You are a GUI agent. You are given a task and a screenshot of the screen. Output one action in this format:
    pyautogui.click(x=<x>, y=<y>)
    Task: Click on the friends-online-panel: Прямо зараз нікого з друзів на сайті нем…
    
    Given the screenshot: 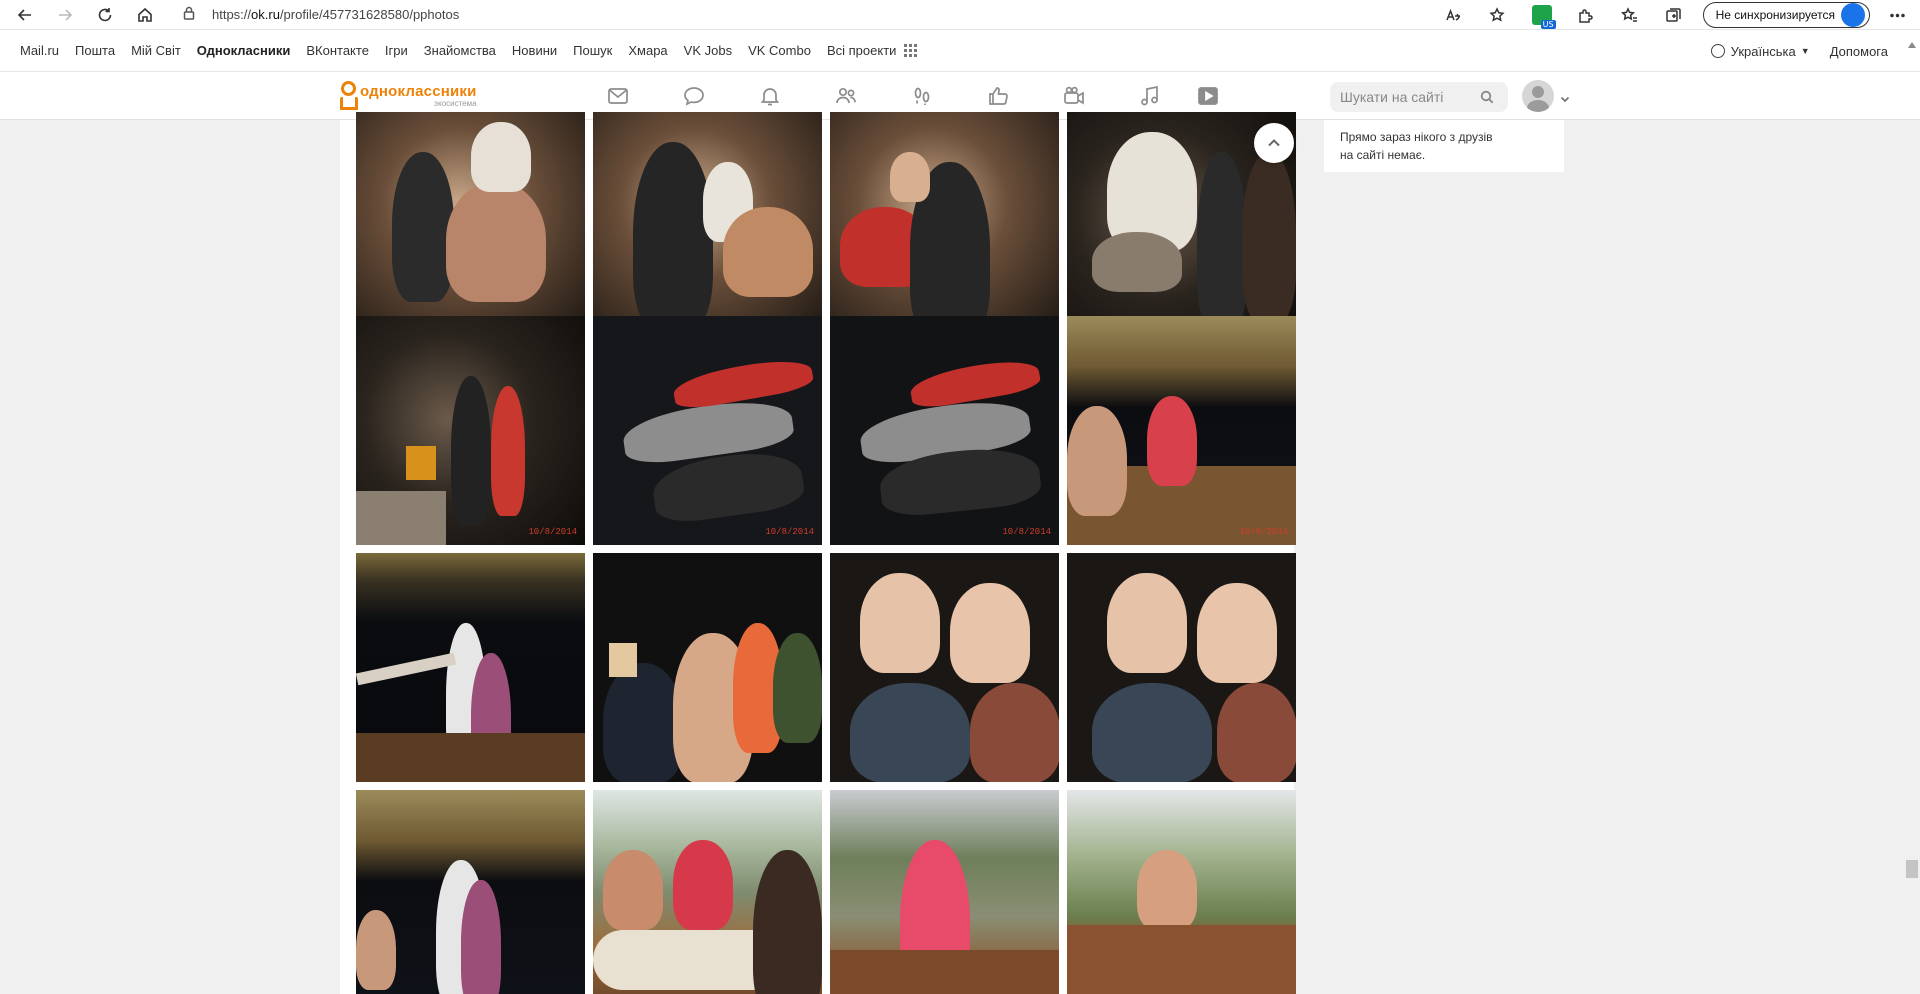 What is the action you would take?
    pyautogui.click(x=1444, y=146)
    